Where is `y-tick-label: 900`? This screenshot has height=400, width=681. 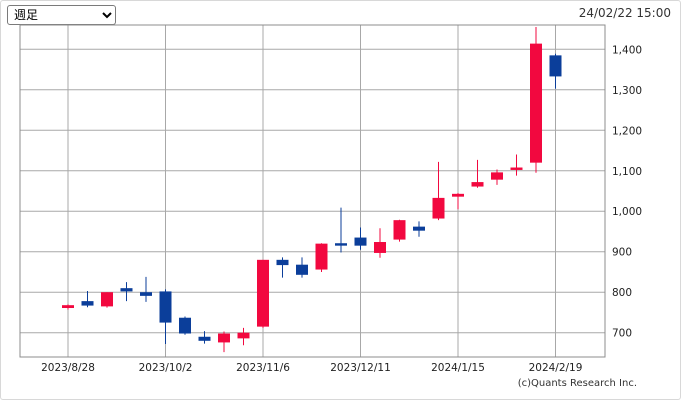
y-tick-label: 900 is located at coordinates (622, 253).